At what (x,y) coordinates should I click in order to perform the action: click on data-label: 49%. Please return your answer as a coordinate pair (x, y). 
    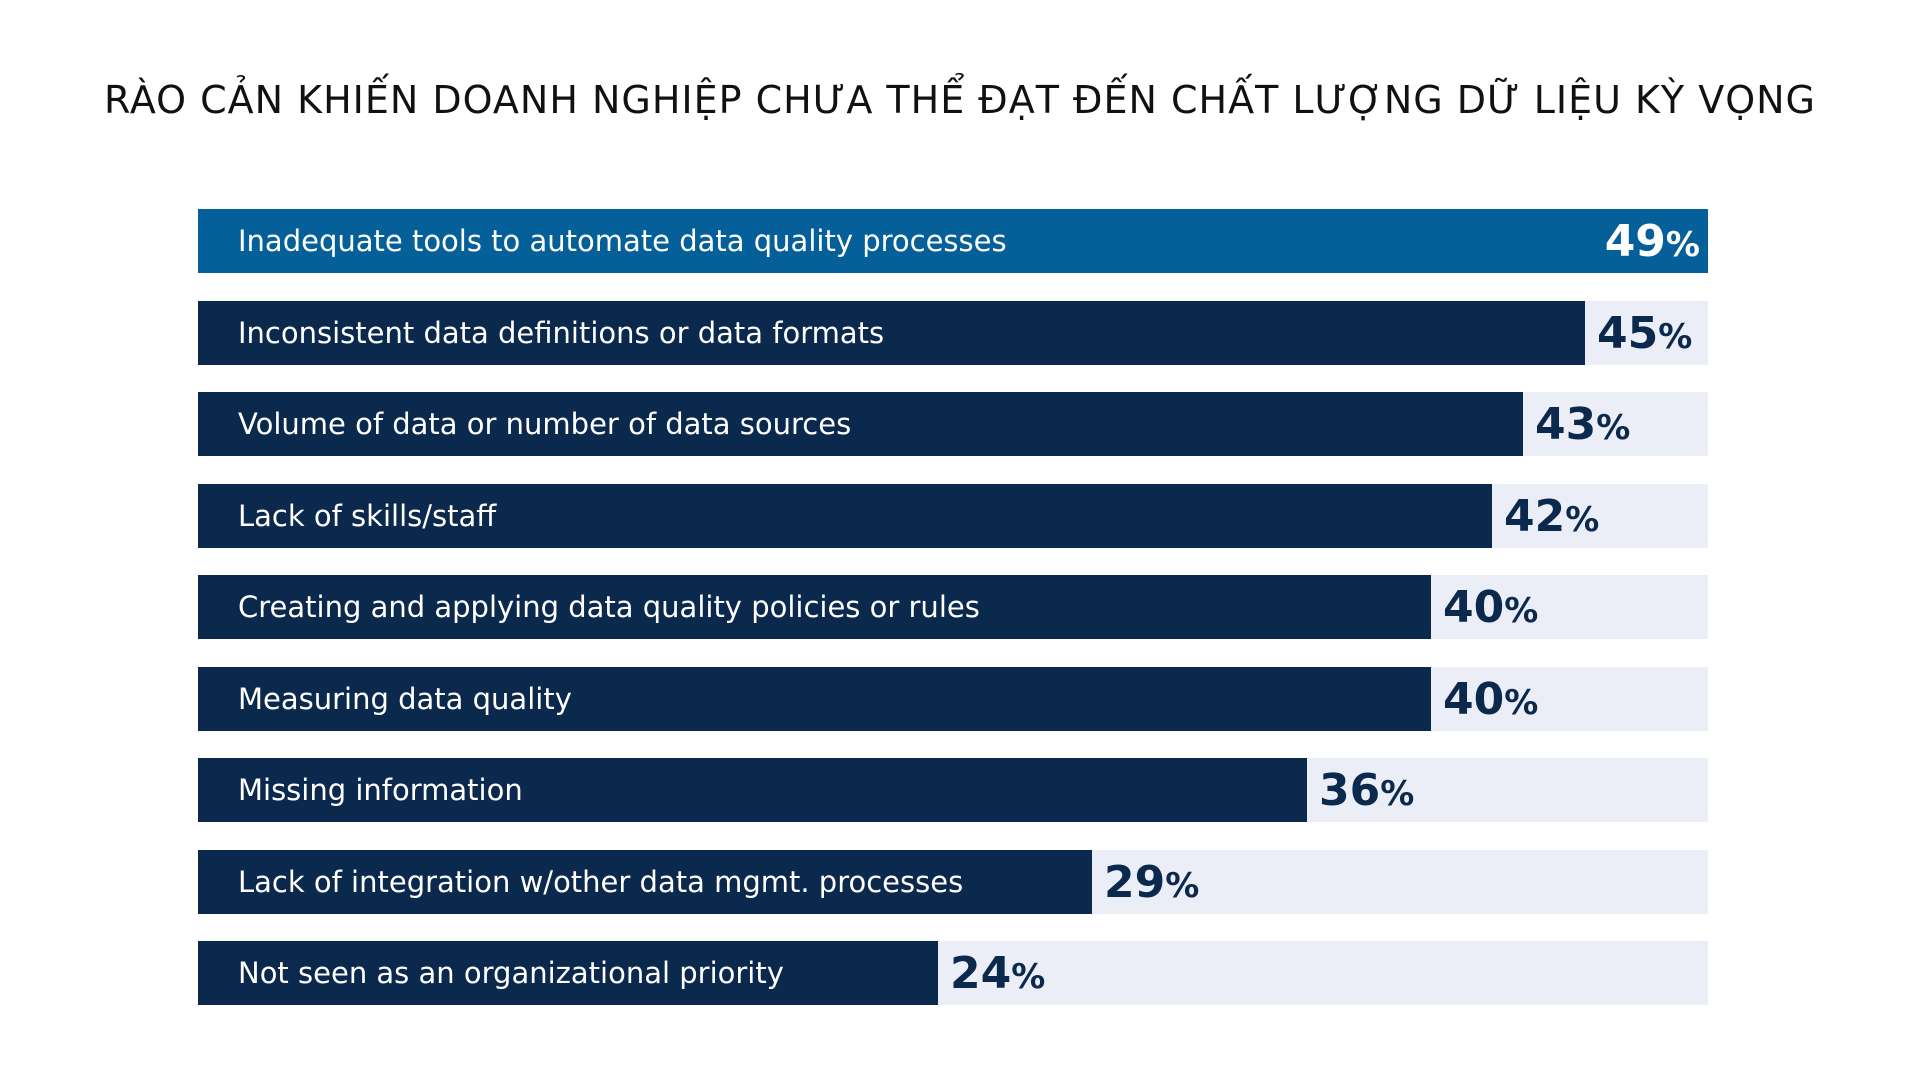
    Looking at the image, I should click on (1652, 241).